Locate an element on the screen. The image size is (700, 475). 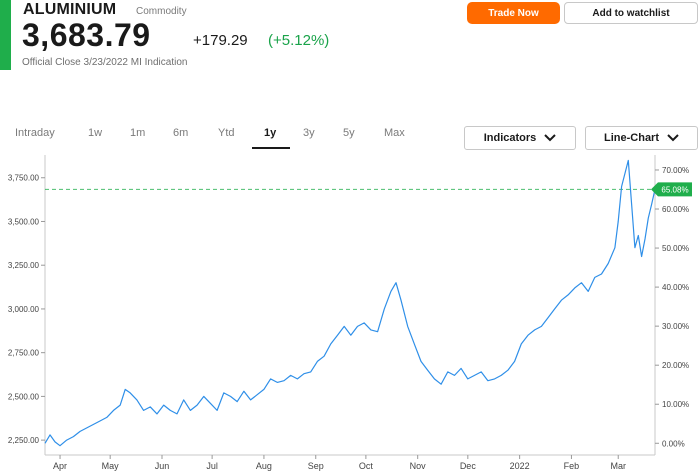
reference-badge: 65.08% is located at coordinates (671, 189).